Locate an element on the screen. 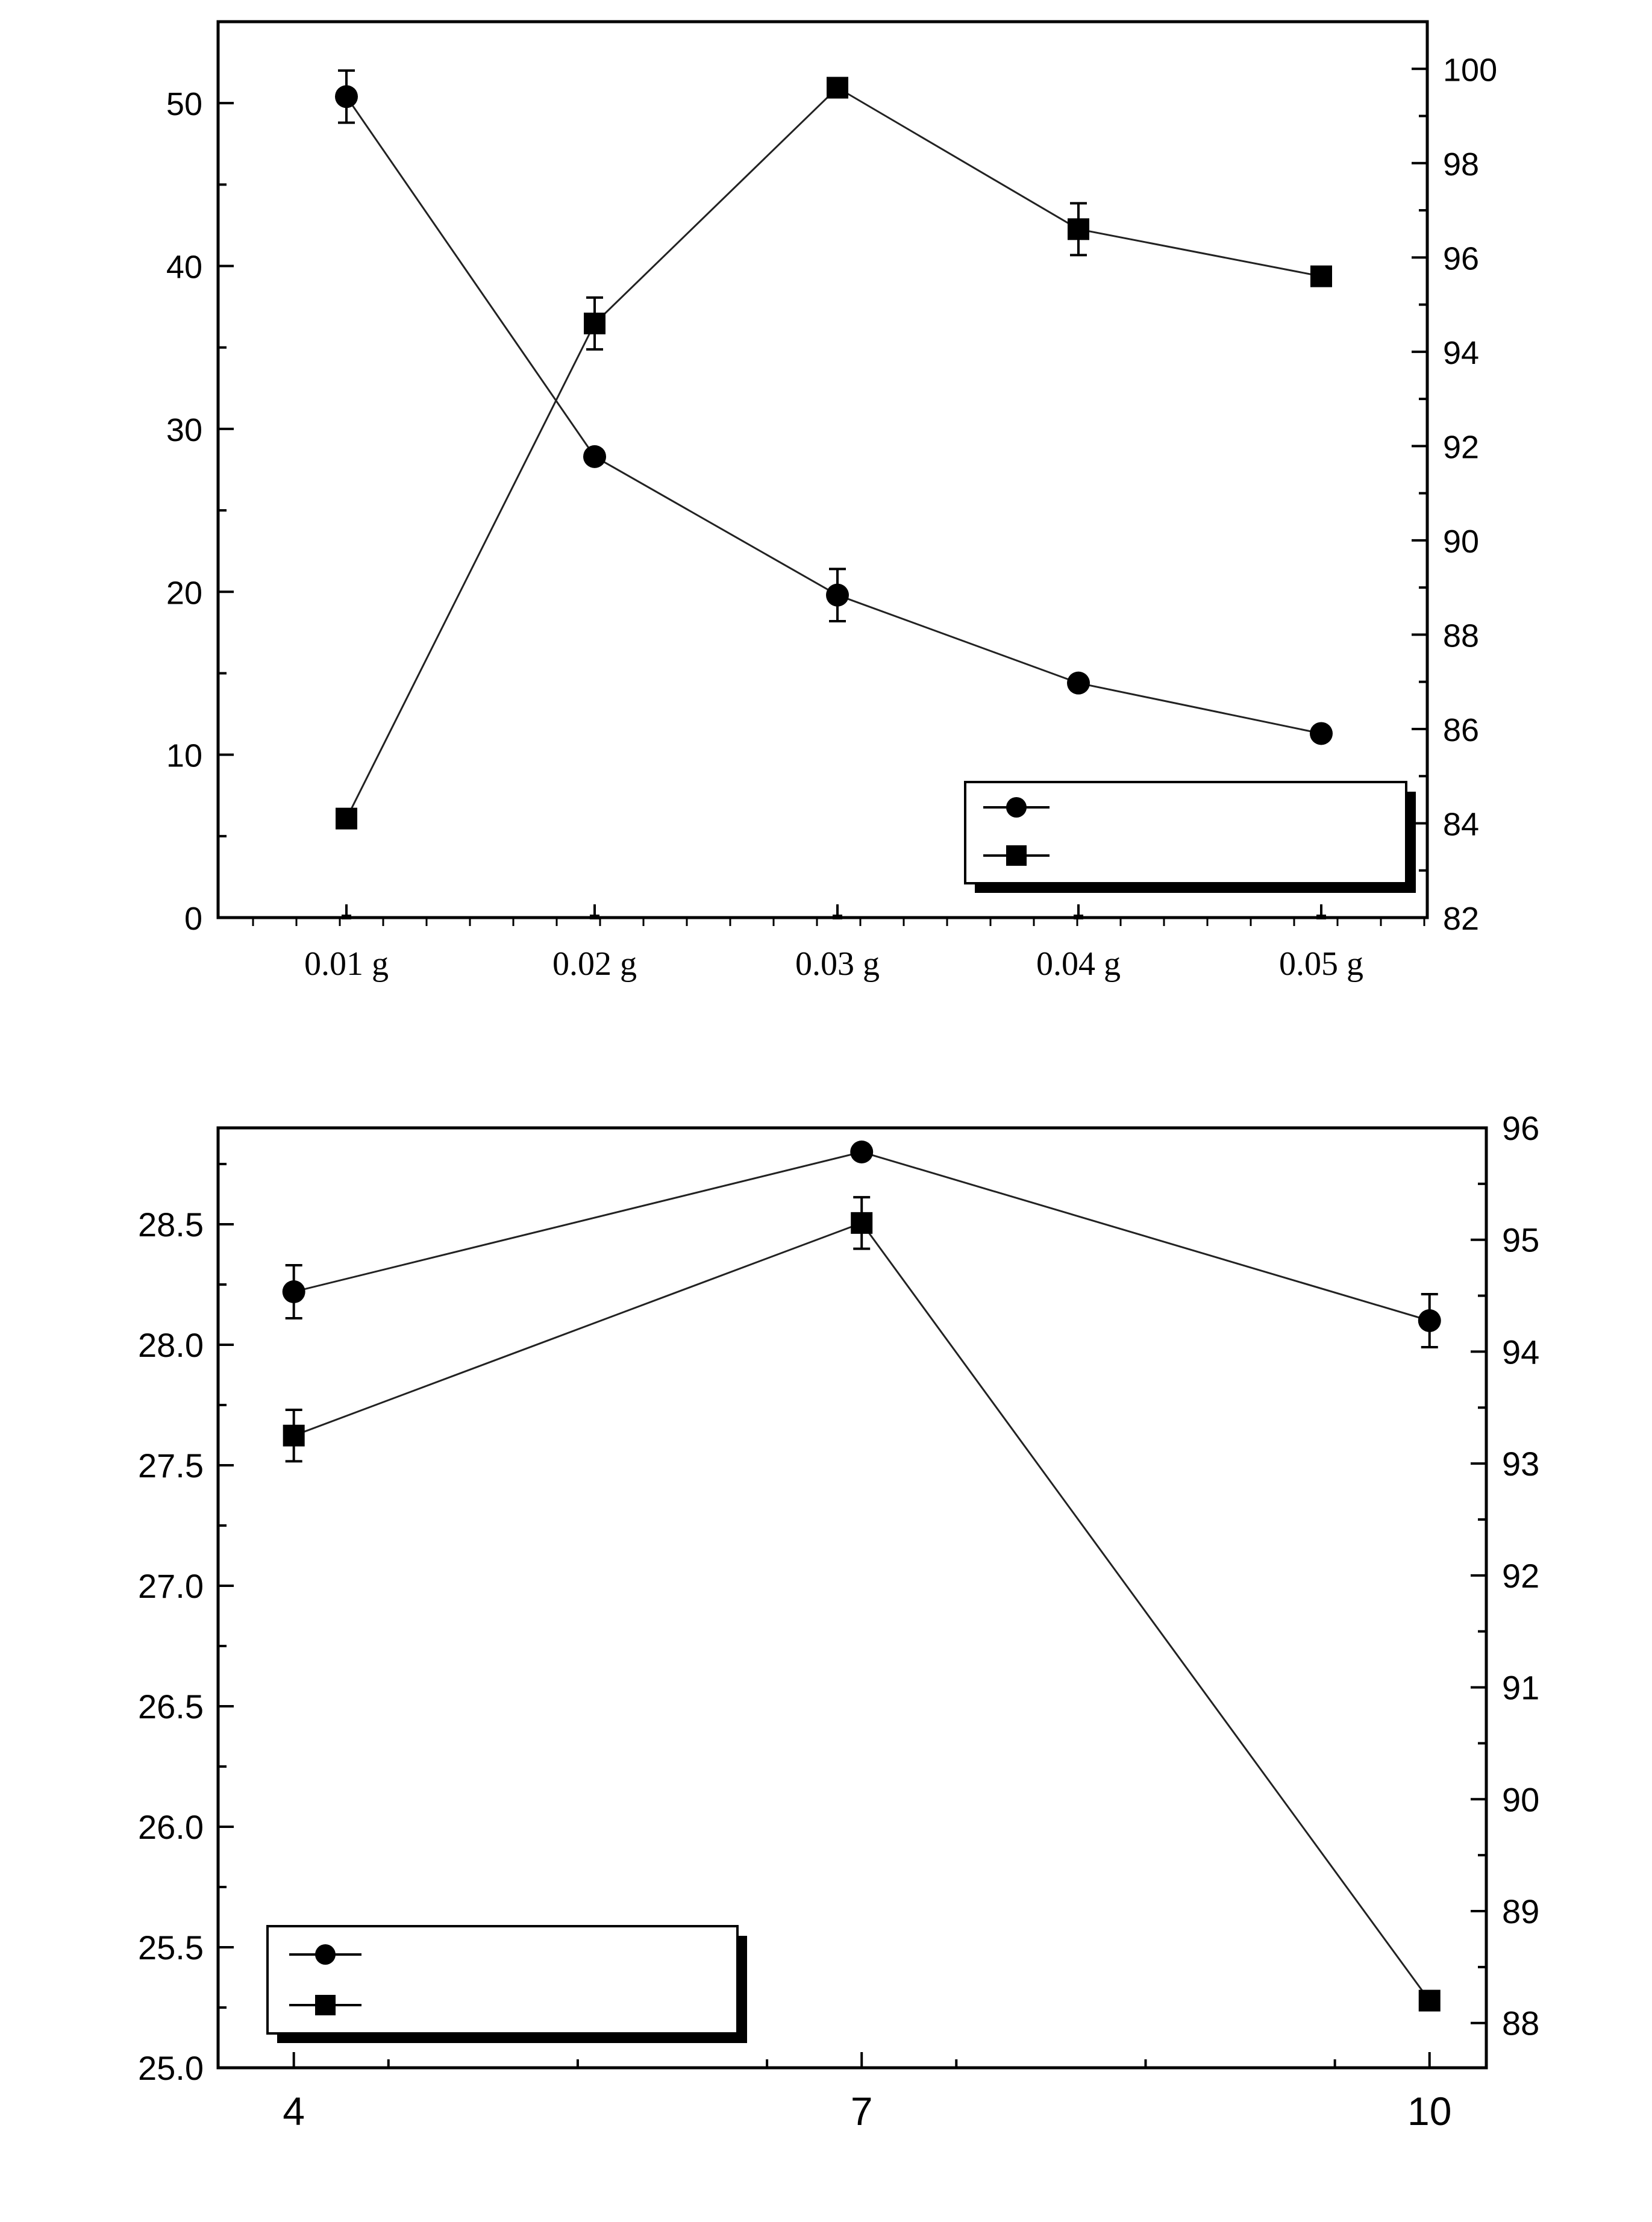  panel-b-right-axis-ticks: 88 89 90 91 92 93 94 95 96 is located at coordinates (1505, 1575).